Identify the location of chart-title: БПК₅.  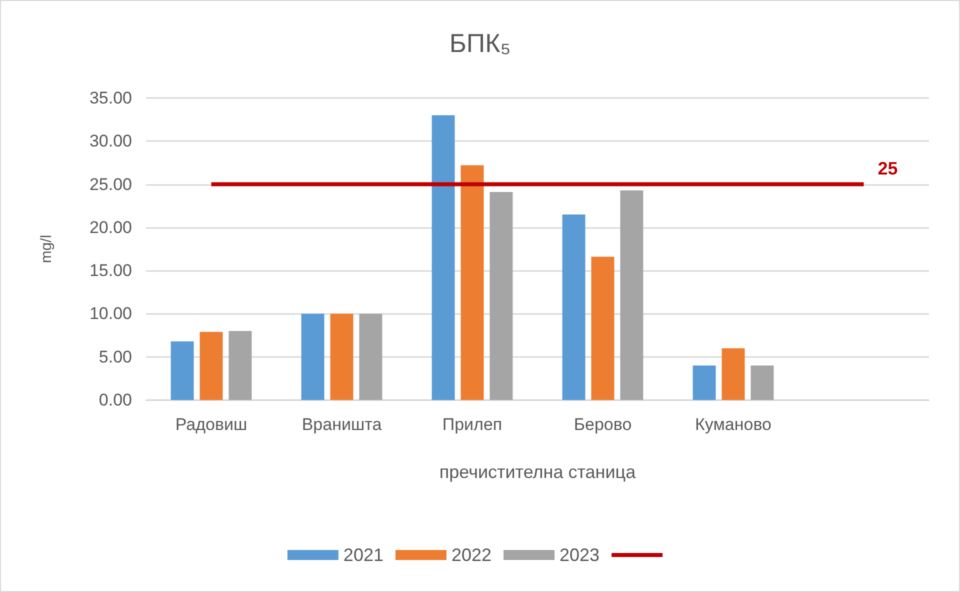
(480, 43).